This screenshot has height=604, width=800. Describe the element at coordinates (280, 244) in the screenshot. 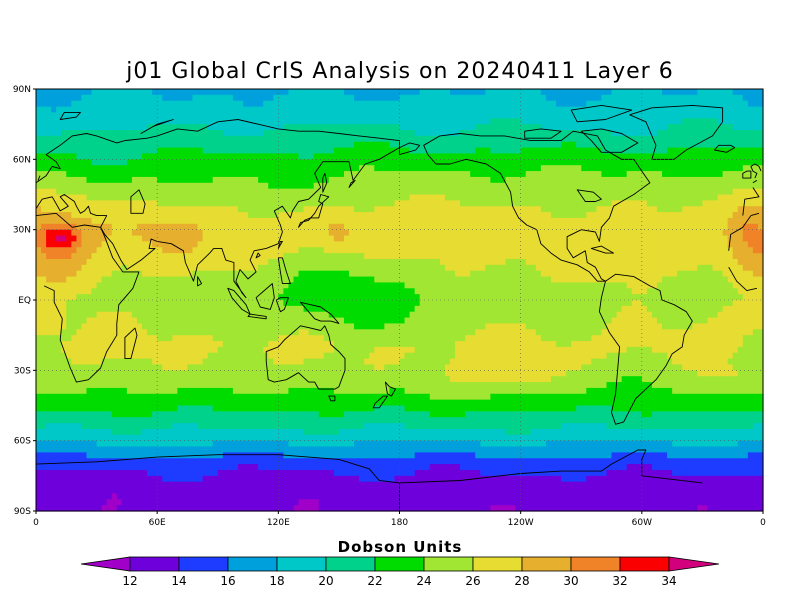

I see `coastline-taiwan` at that location.